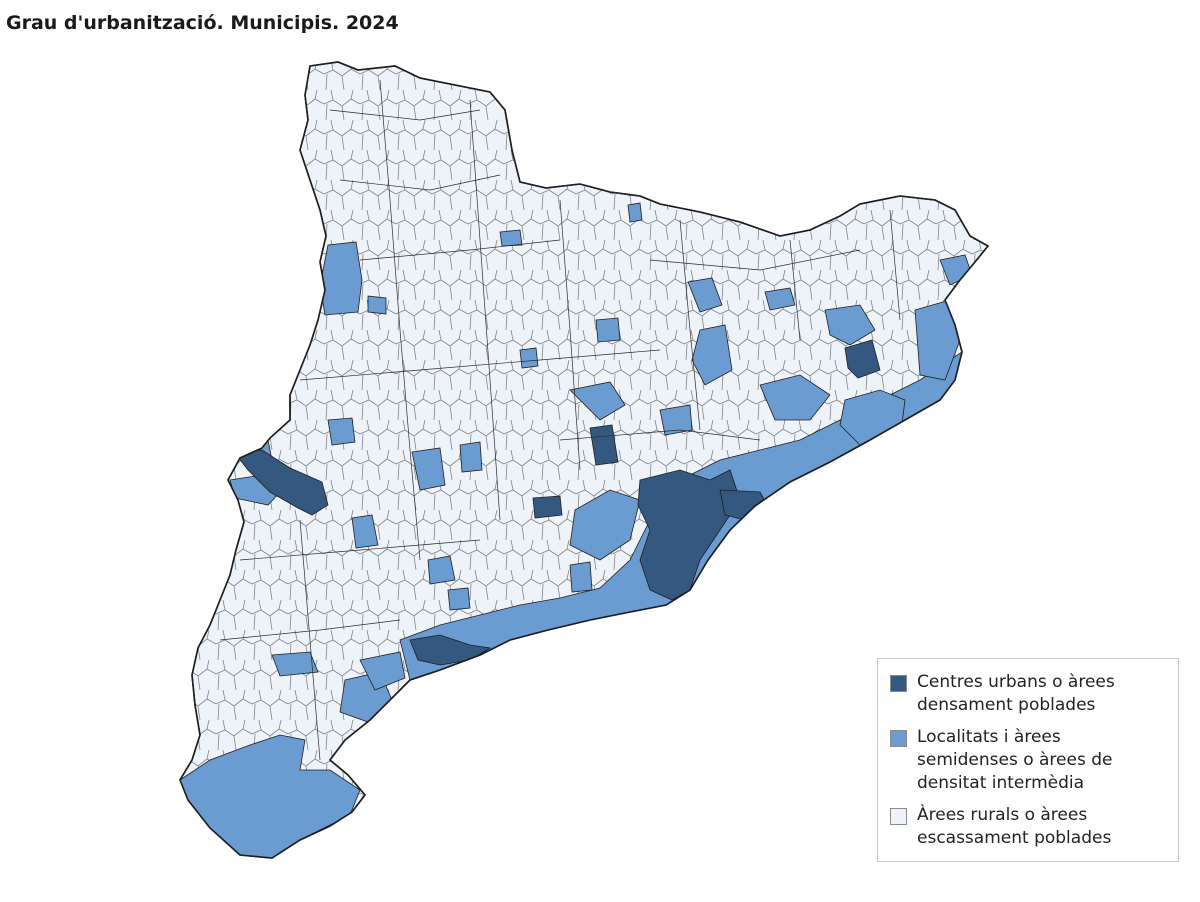 Image resolution: width=1200 pixels, height=902 pixels. I want to click on legend-swatch-rural, so click(898, 816).